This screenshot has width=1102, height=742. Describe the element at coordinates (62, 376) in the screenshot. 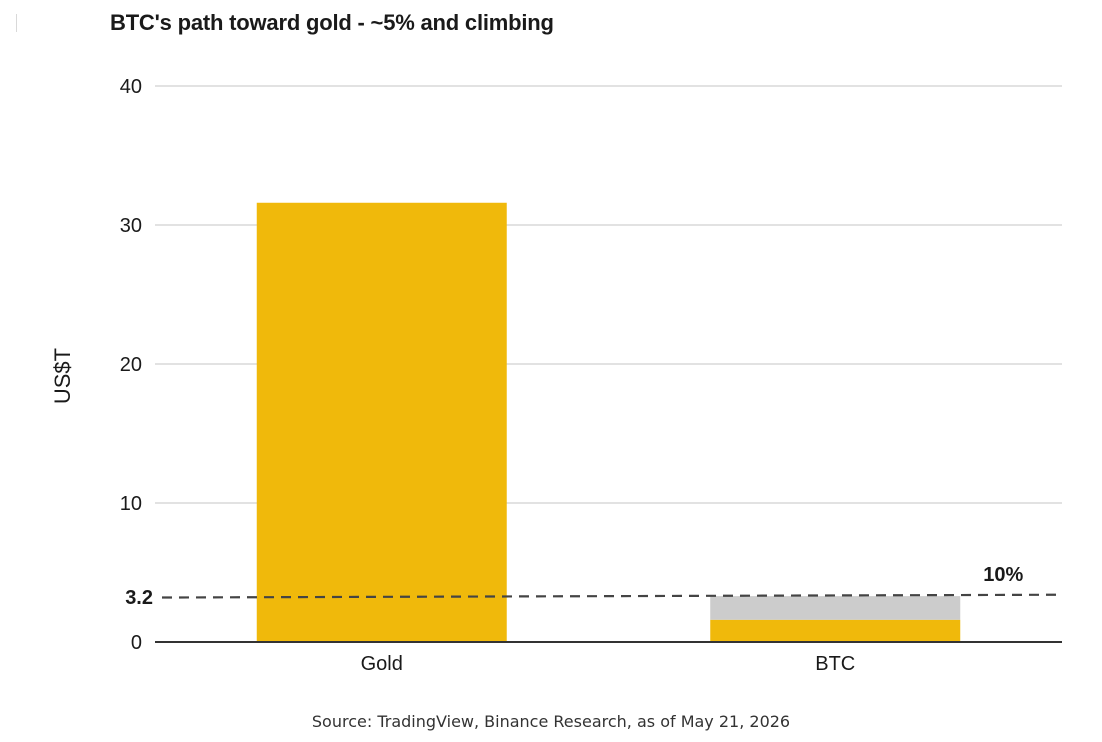

I see `y-axis-title: US$T` at that location.